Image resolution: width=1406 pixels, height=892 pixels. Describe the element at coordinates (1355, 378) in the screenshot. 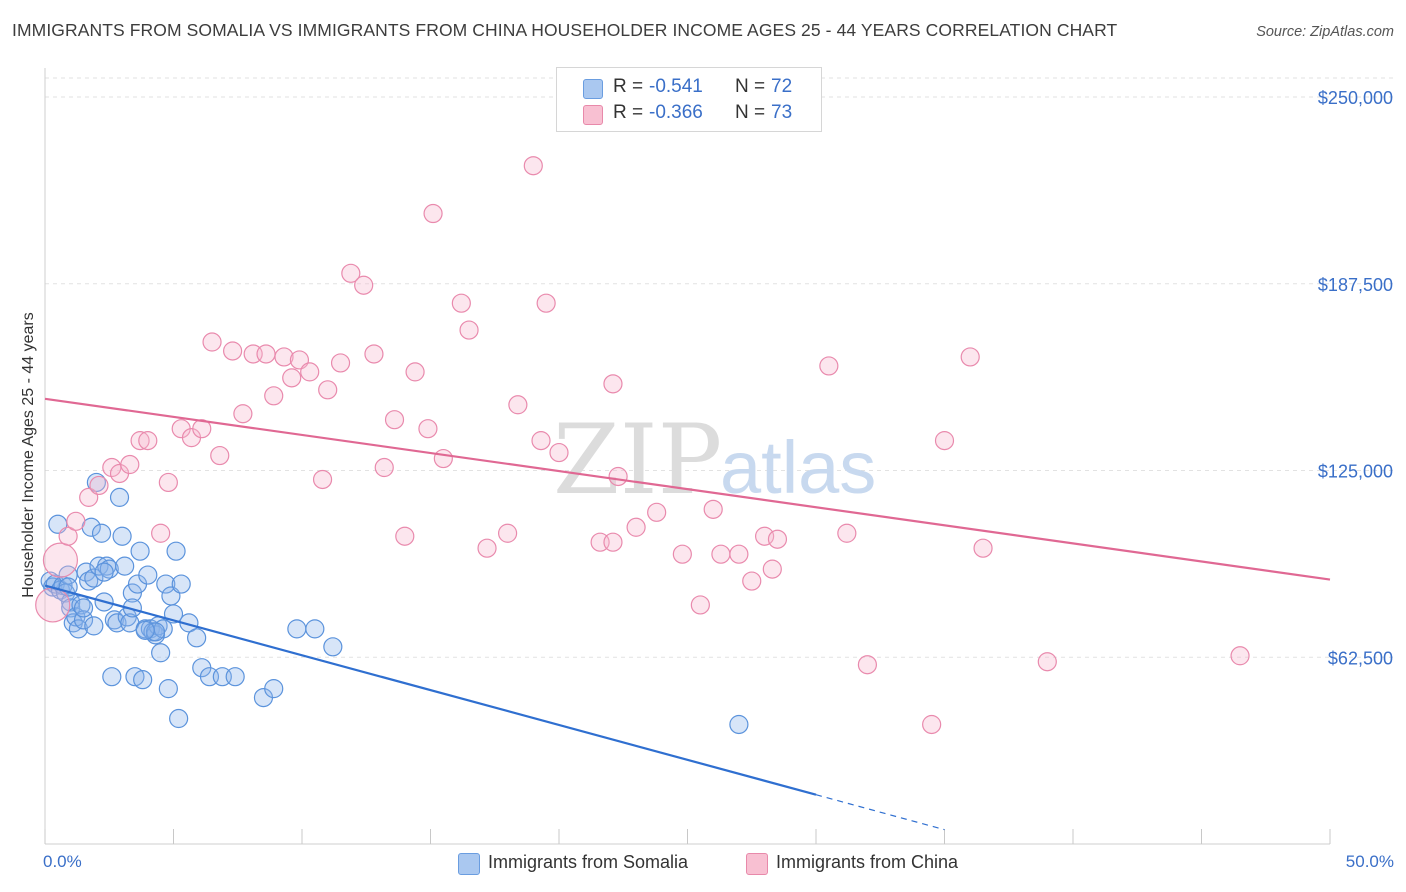

I see `y-tick-labels: $62,500 $125,000 $187,500 $250,000` at that location.